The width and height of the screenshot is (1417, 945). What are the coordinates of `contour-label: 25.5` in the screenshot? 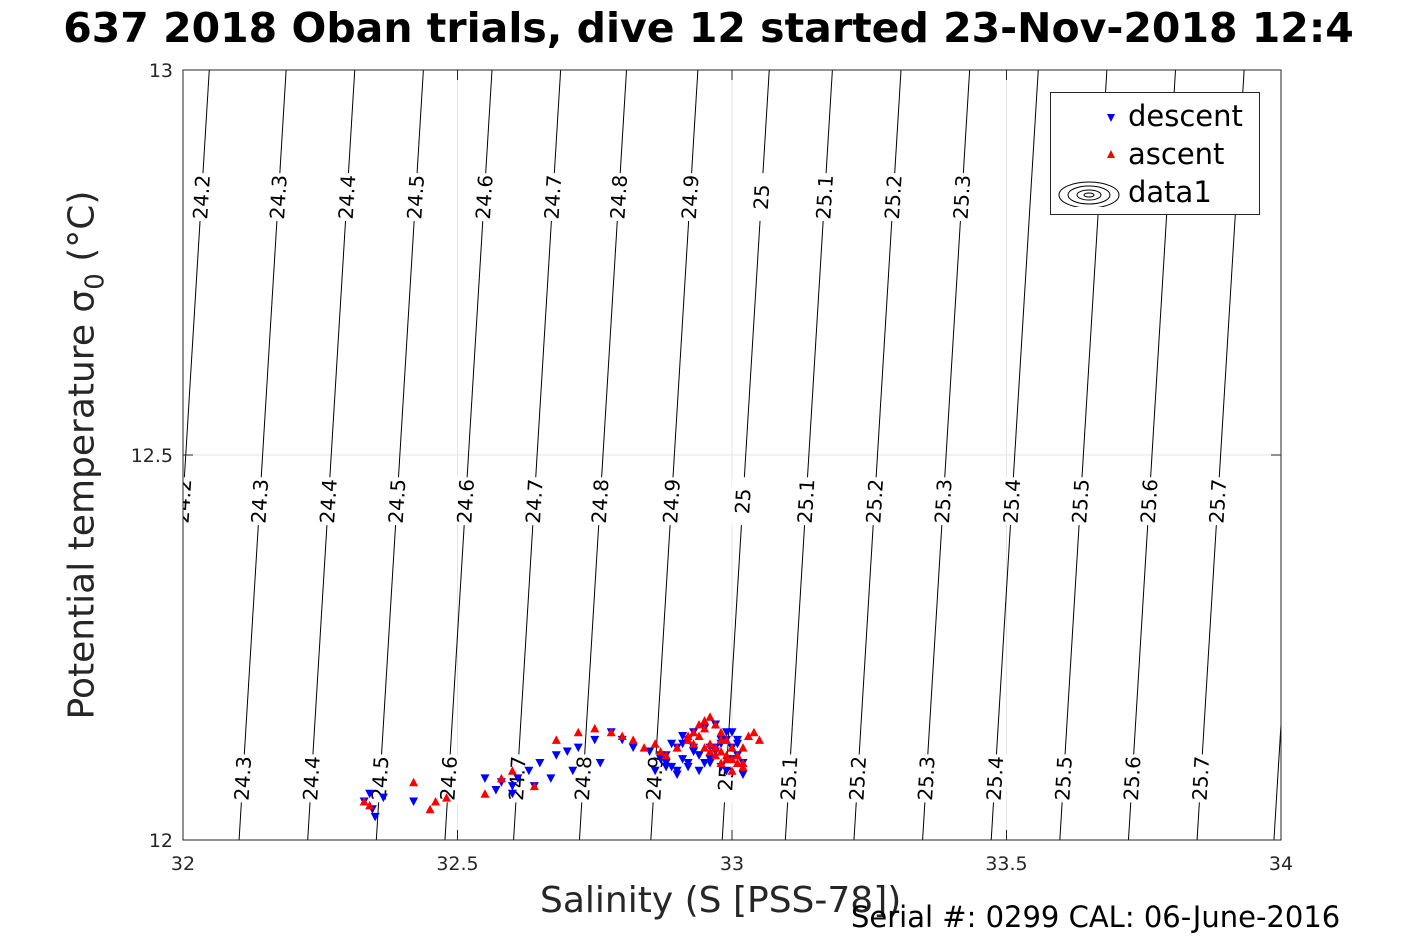 It's located at (1080, 501).